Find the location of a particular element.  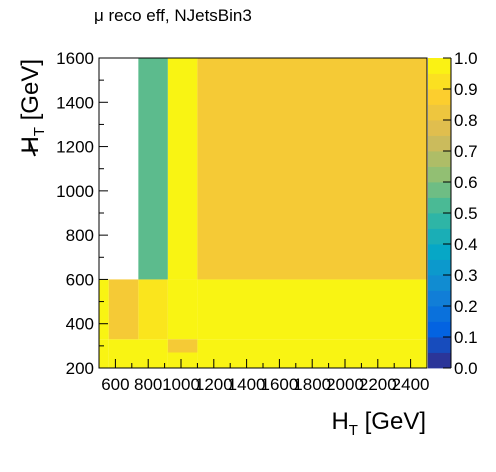

x-tick-label: 1400 is located at coordinates (247, 384).